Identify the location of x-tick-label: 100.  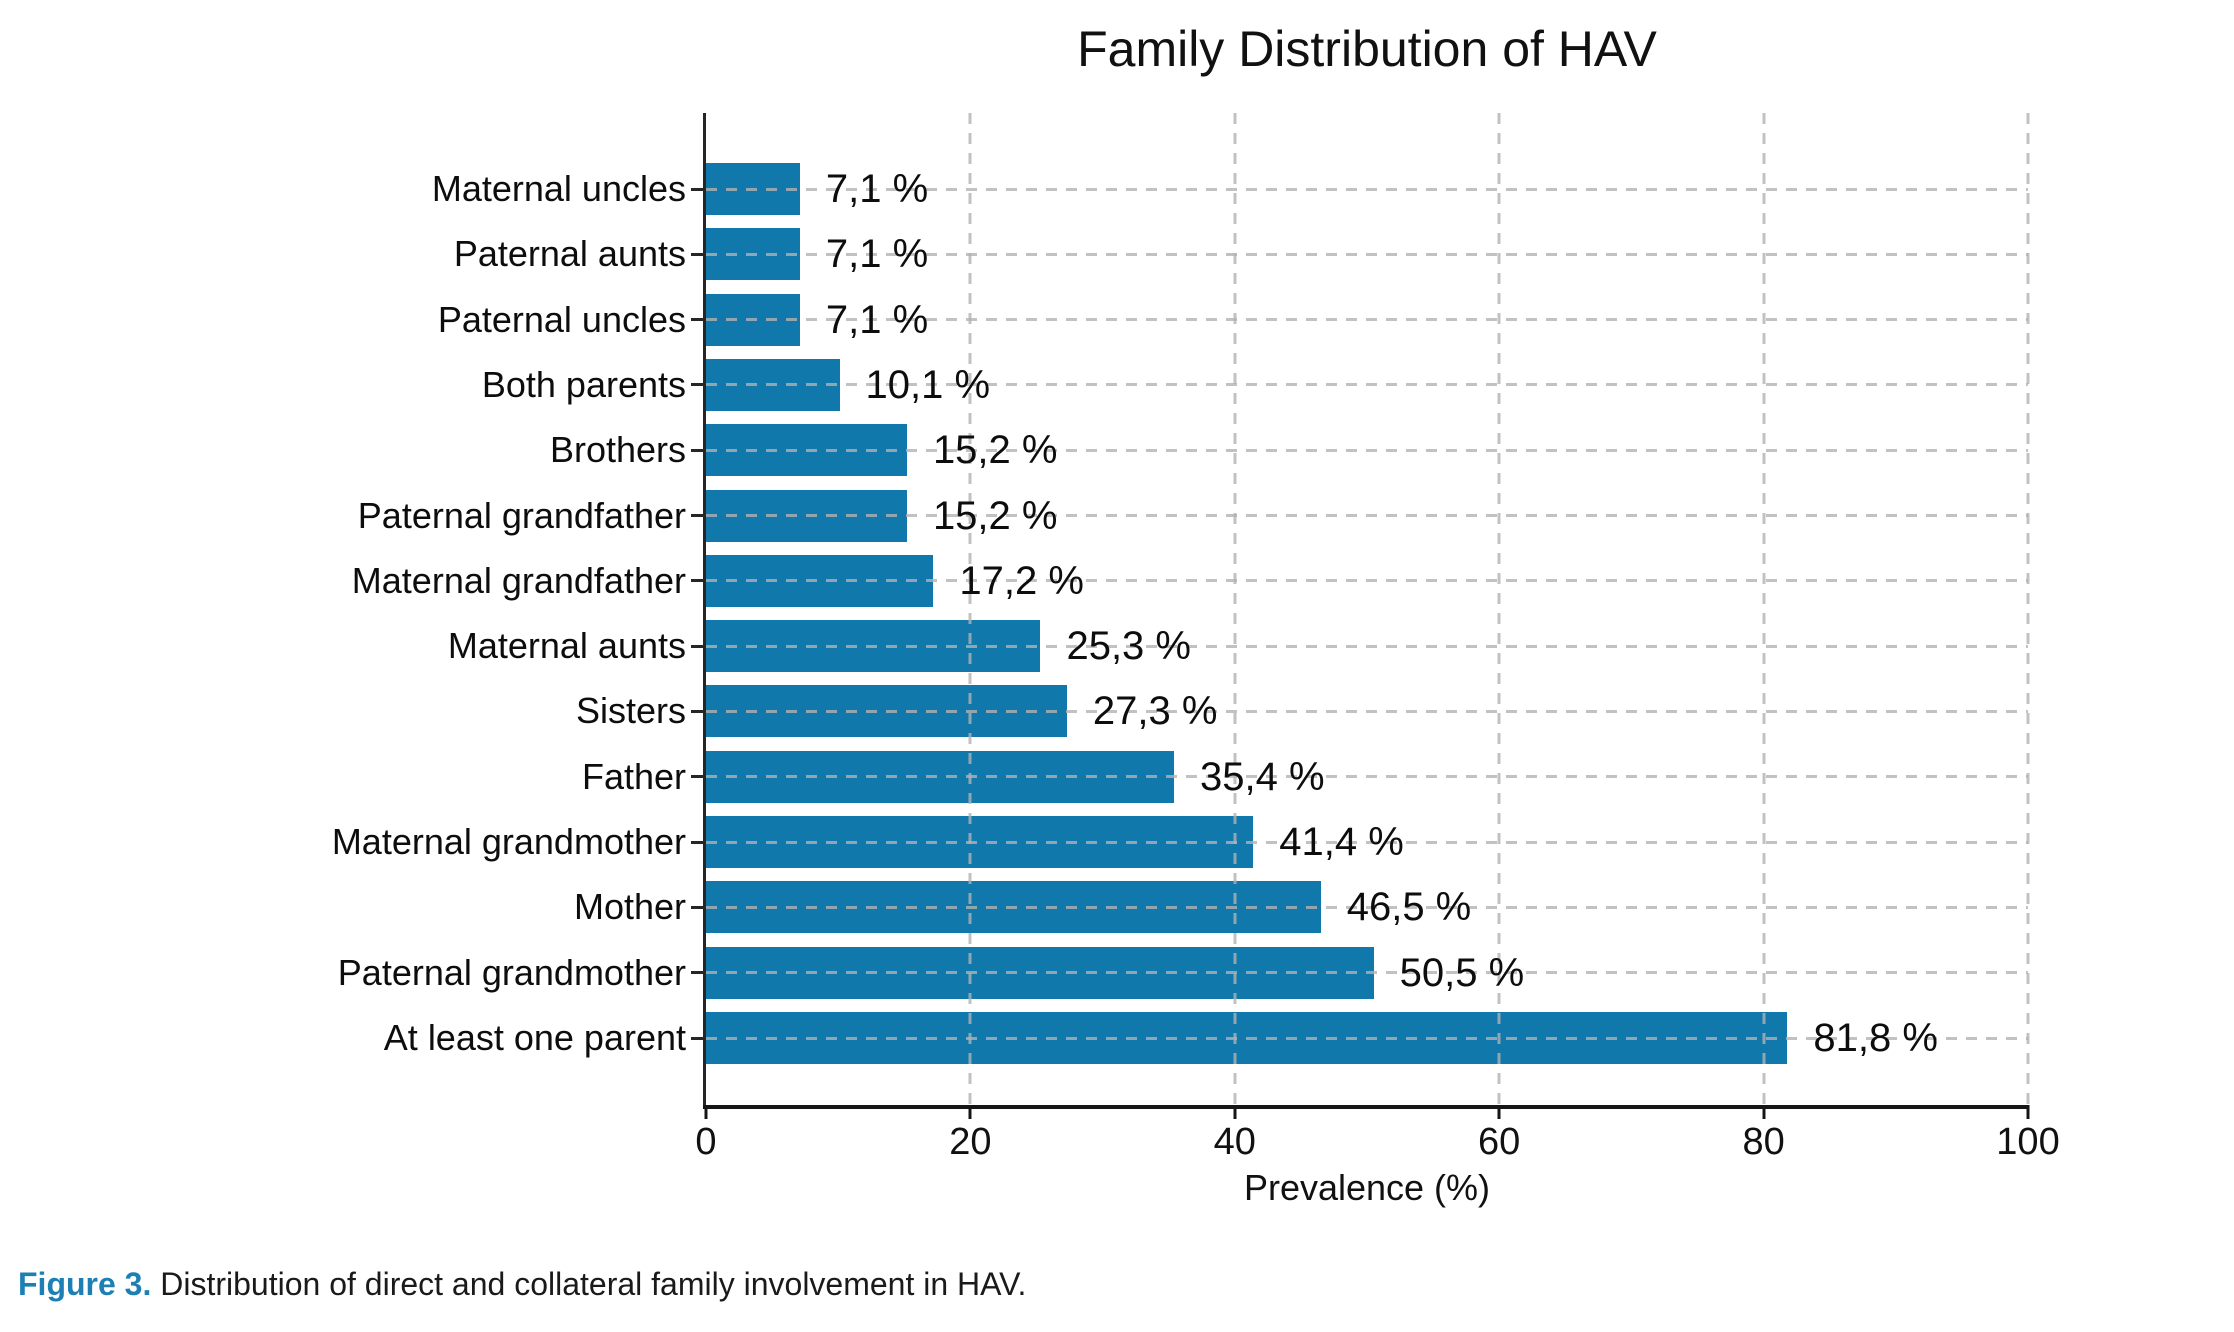
(2028, 1142).